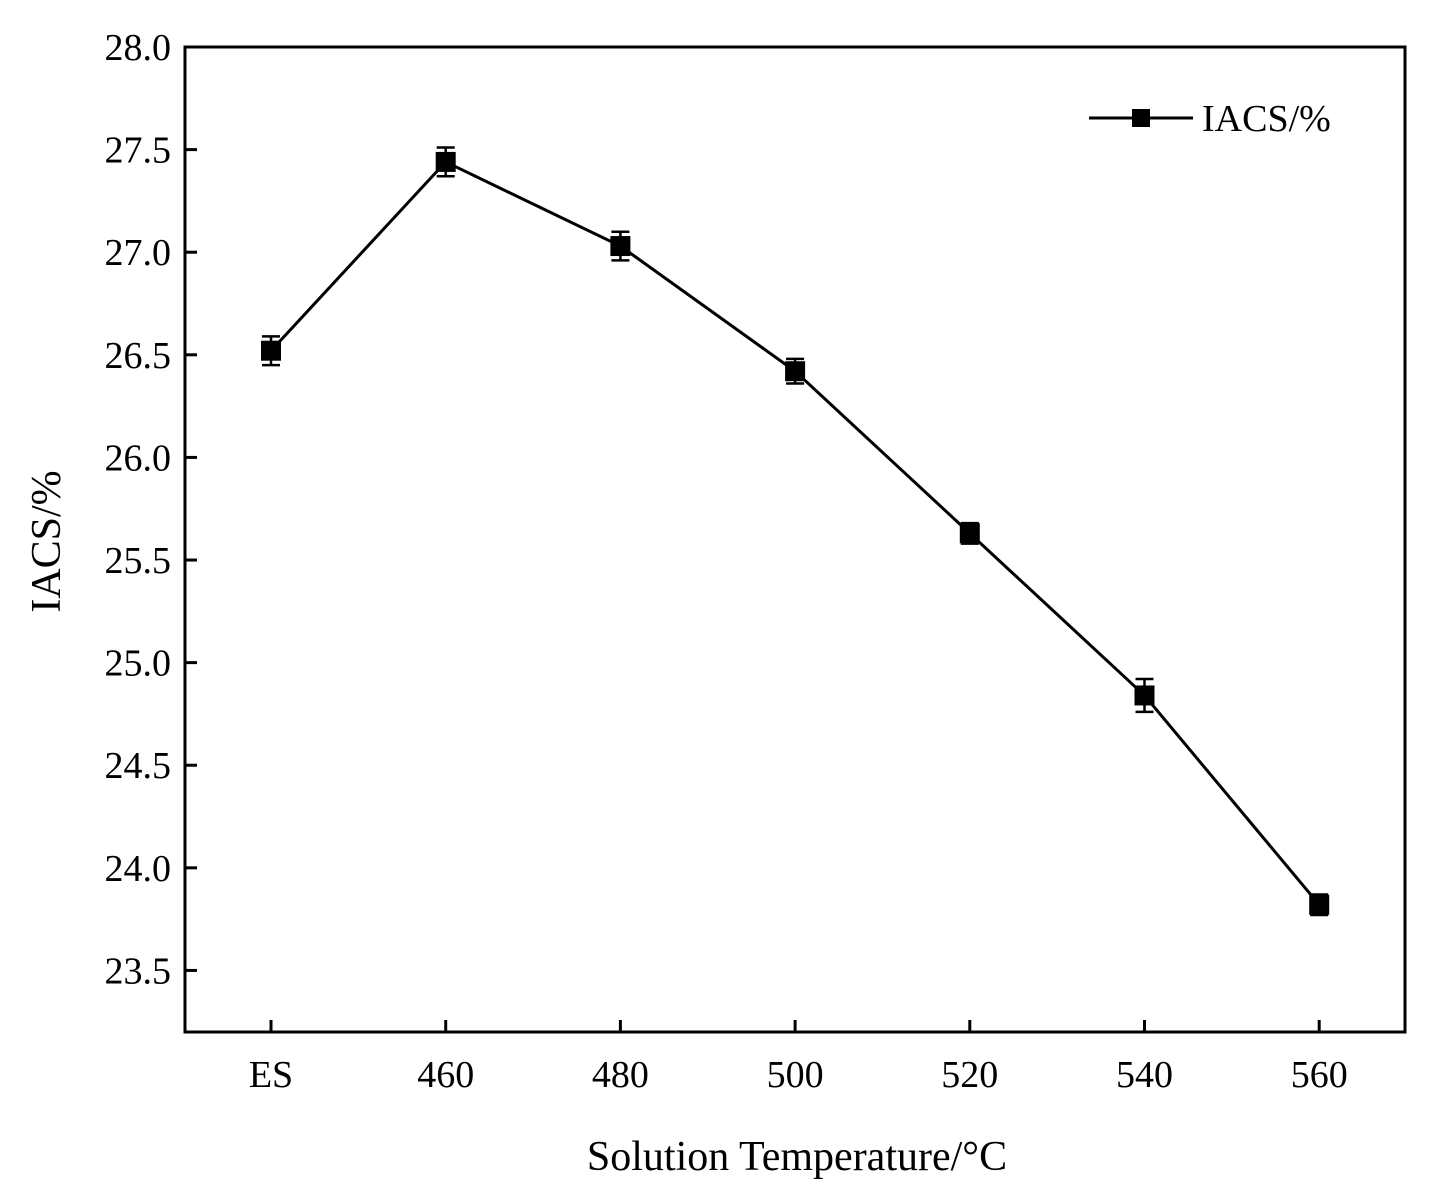 The height and width of the screenshot is (1202, 1440). Describe the element at coordinates (138, 458) in the screenshot. I see `y-tick-label: 26.0` at that location.